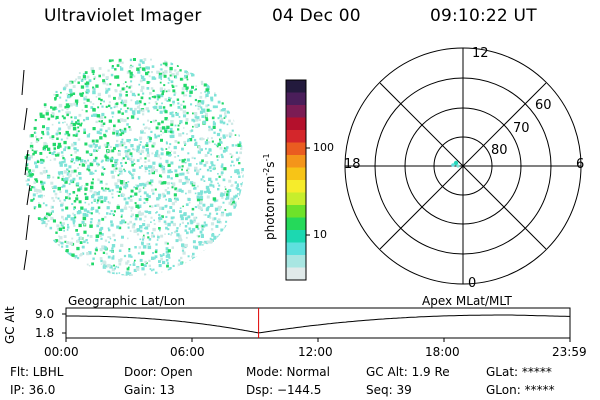 This screenshot has height=400, width=600. What do you see at coordinates (127, 301) in the screenshot?
I see `timeline-left-label: Geographic Lat/Lon` at bounding box center [127, 301].